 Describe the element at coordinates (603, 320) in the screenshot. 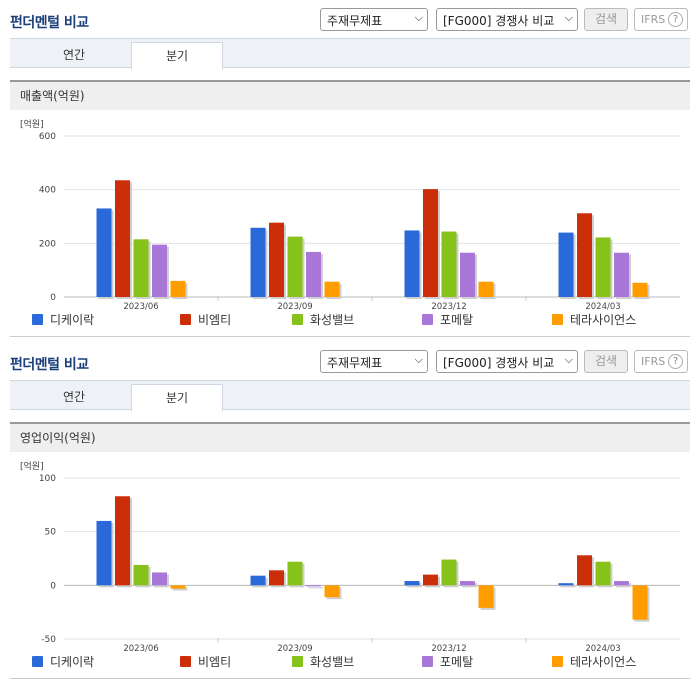

I see `legend-label: 테라사이언스` at that location.